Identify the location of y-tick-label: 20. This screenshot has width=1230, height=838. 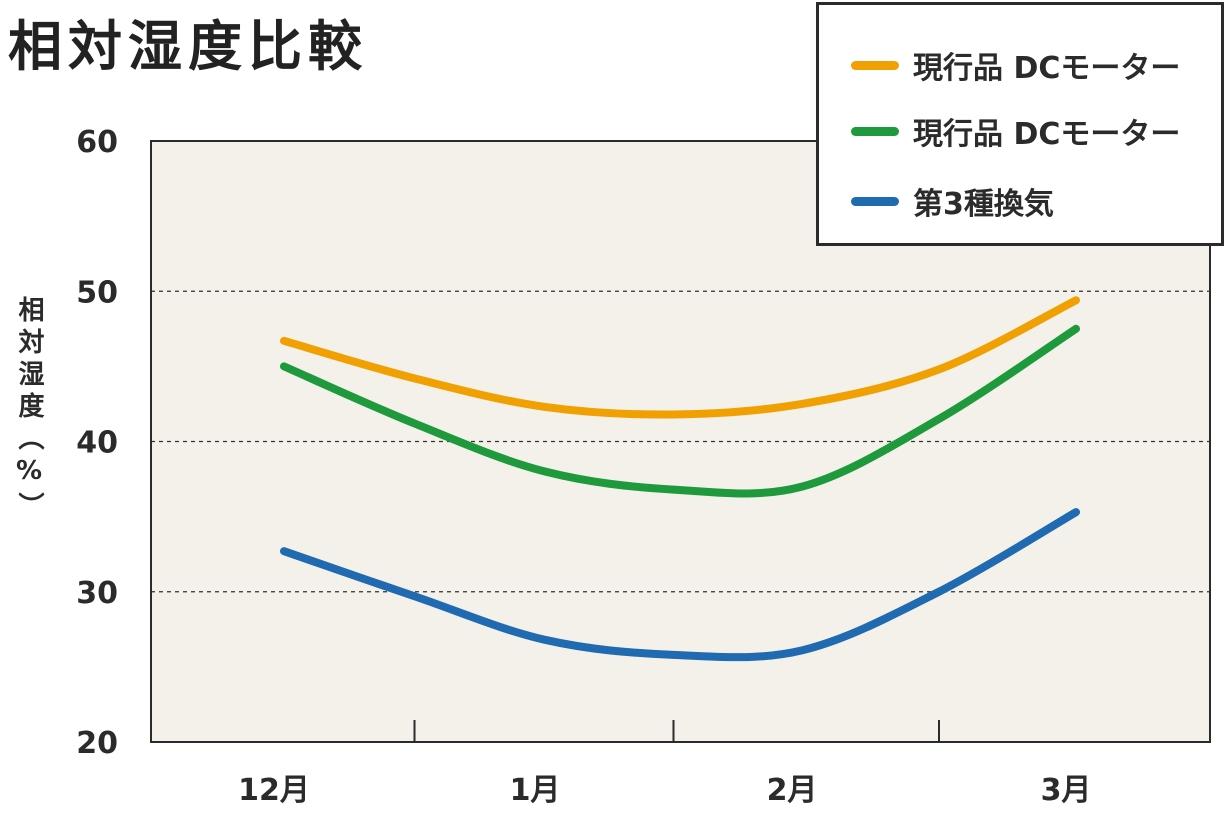
(97, 743).